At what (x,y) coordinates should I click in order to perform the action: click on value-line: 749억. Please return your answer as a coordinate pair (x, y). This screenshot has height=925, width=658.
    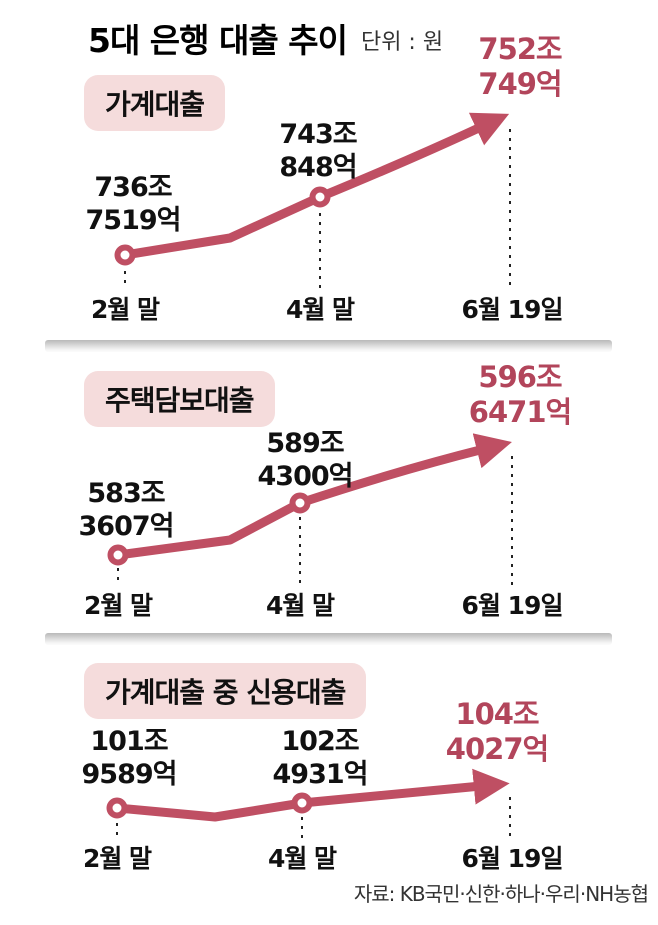
    Looking at the image, I should click on (520, 84).